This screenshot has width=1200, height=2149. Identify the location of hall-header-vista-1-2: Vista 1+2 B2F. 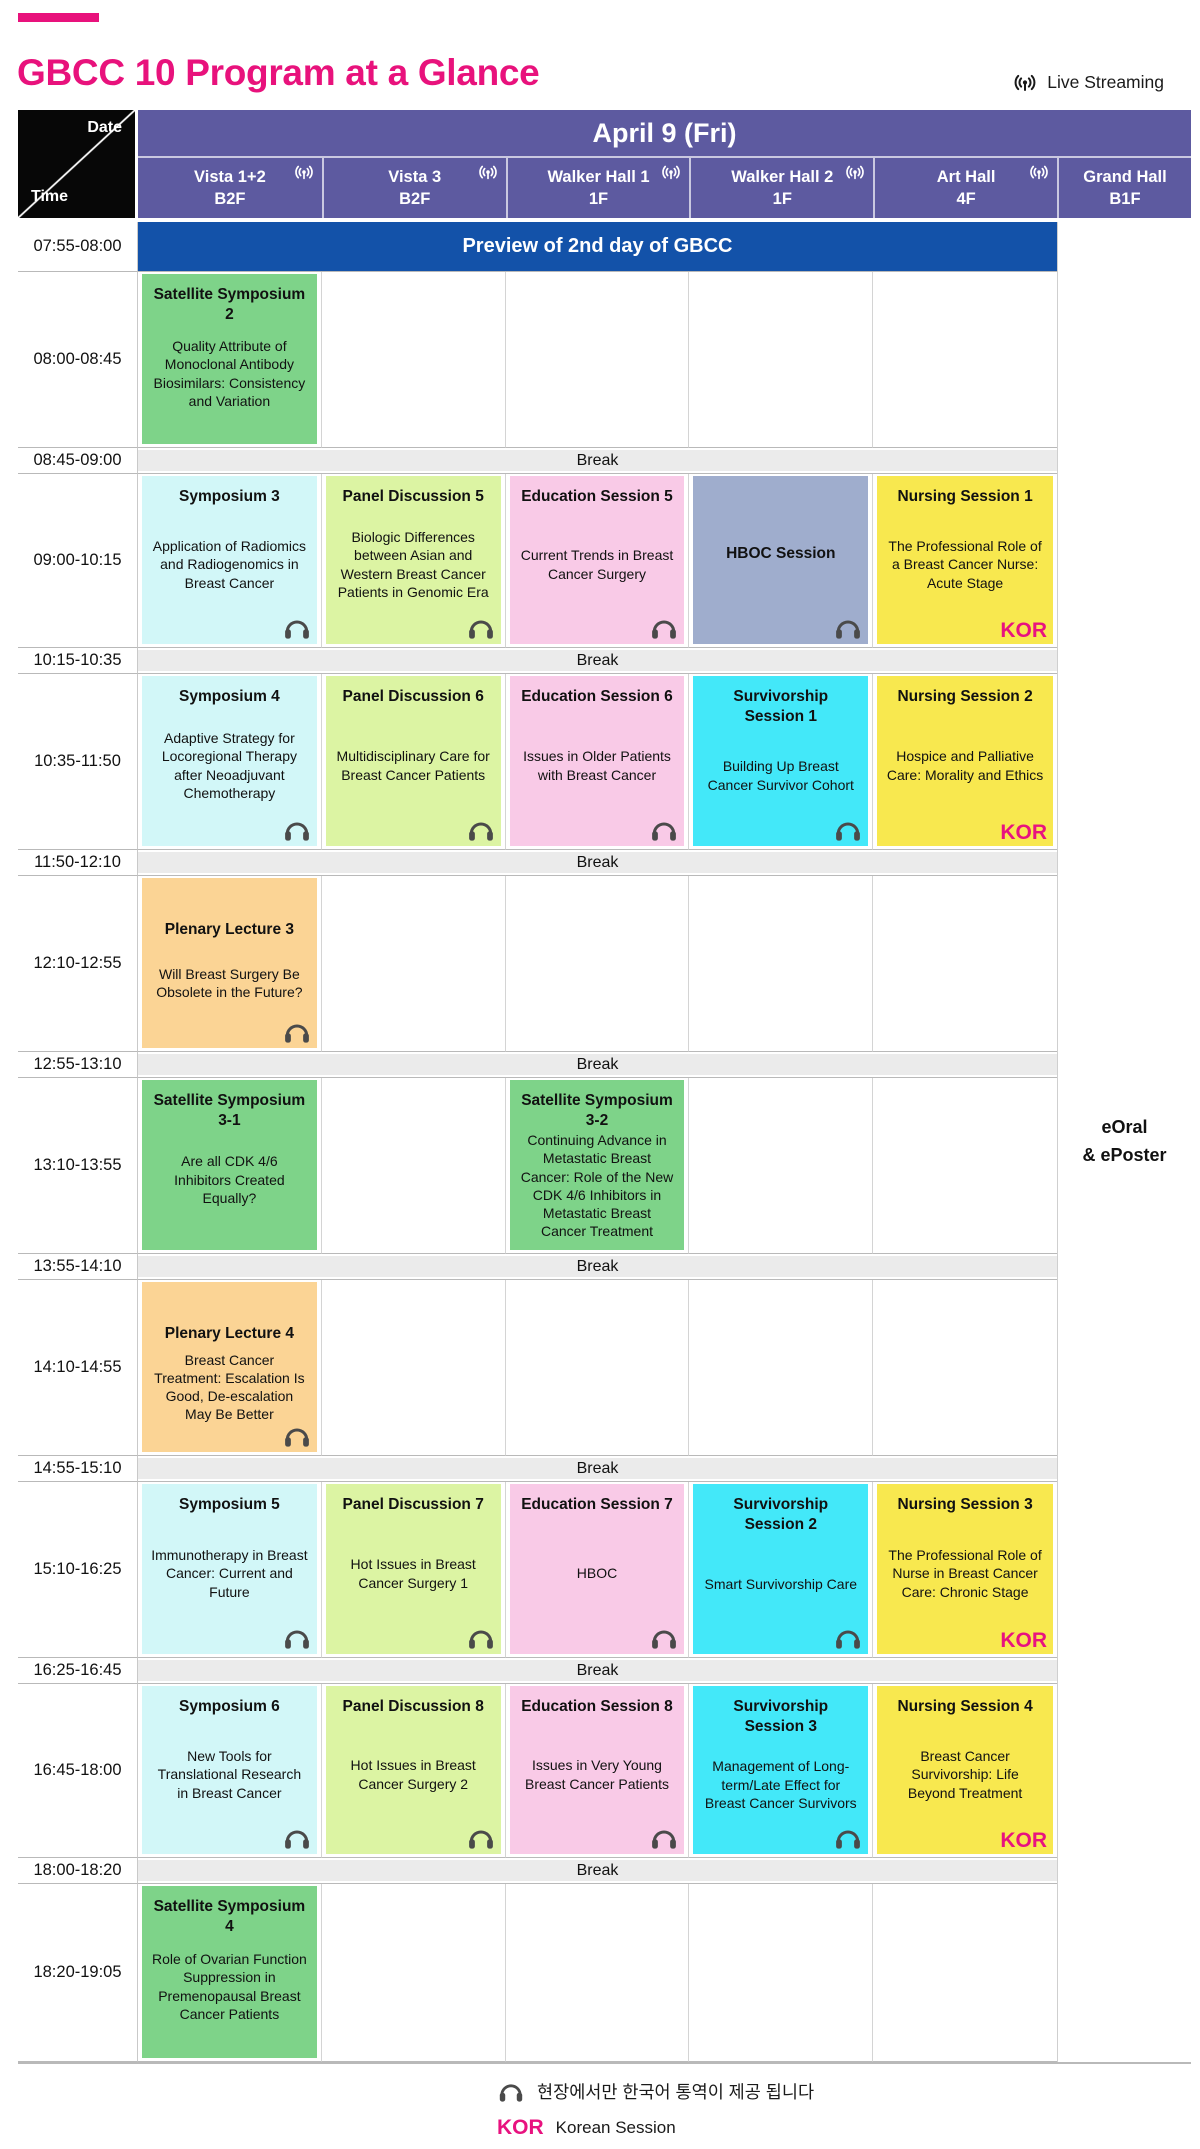
(230, 188).